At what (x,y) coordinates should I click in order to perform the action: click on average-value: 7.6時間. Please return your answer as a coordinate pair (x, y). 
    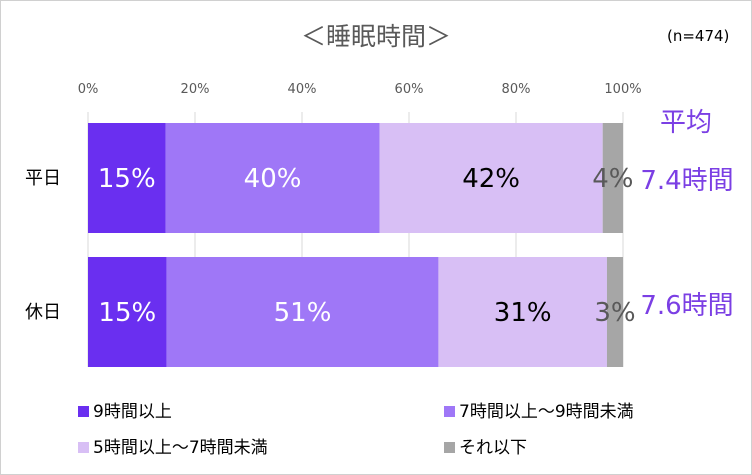
    Looking at the image, I should click on (686, 306).